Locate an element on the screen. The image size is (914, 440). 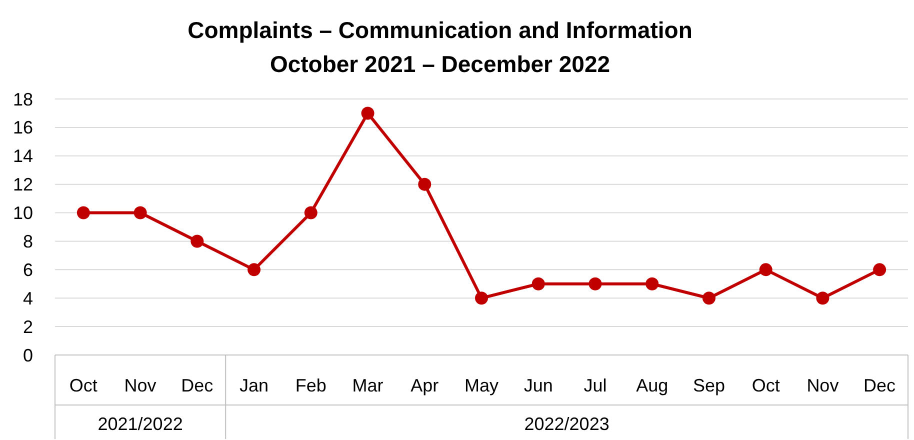
text: 2021/2022 is located at coordinates (140, 424).